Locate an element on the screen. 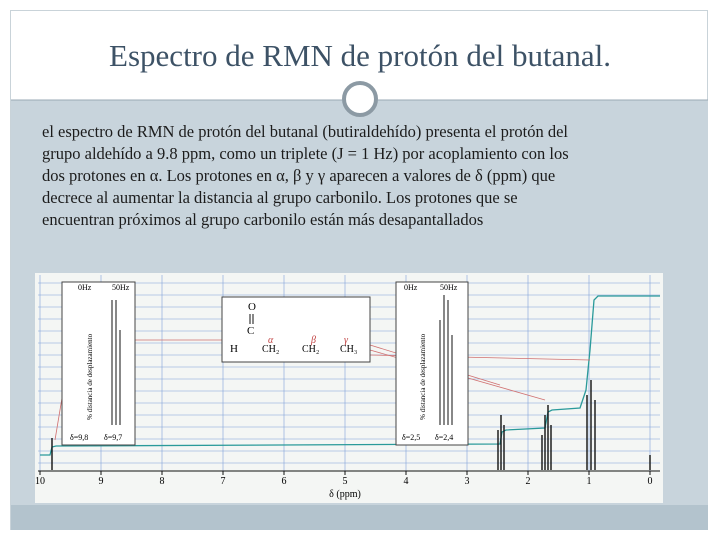 The width and height of the screenshot is (720, 540). peaks is located at coordinates (351, 425).